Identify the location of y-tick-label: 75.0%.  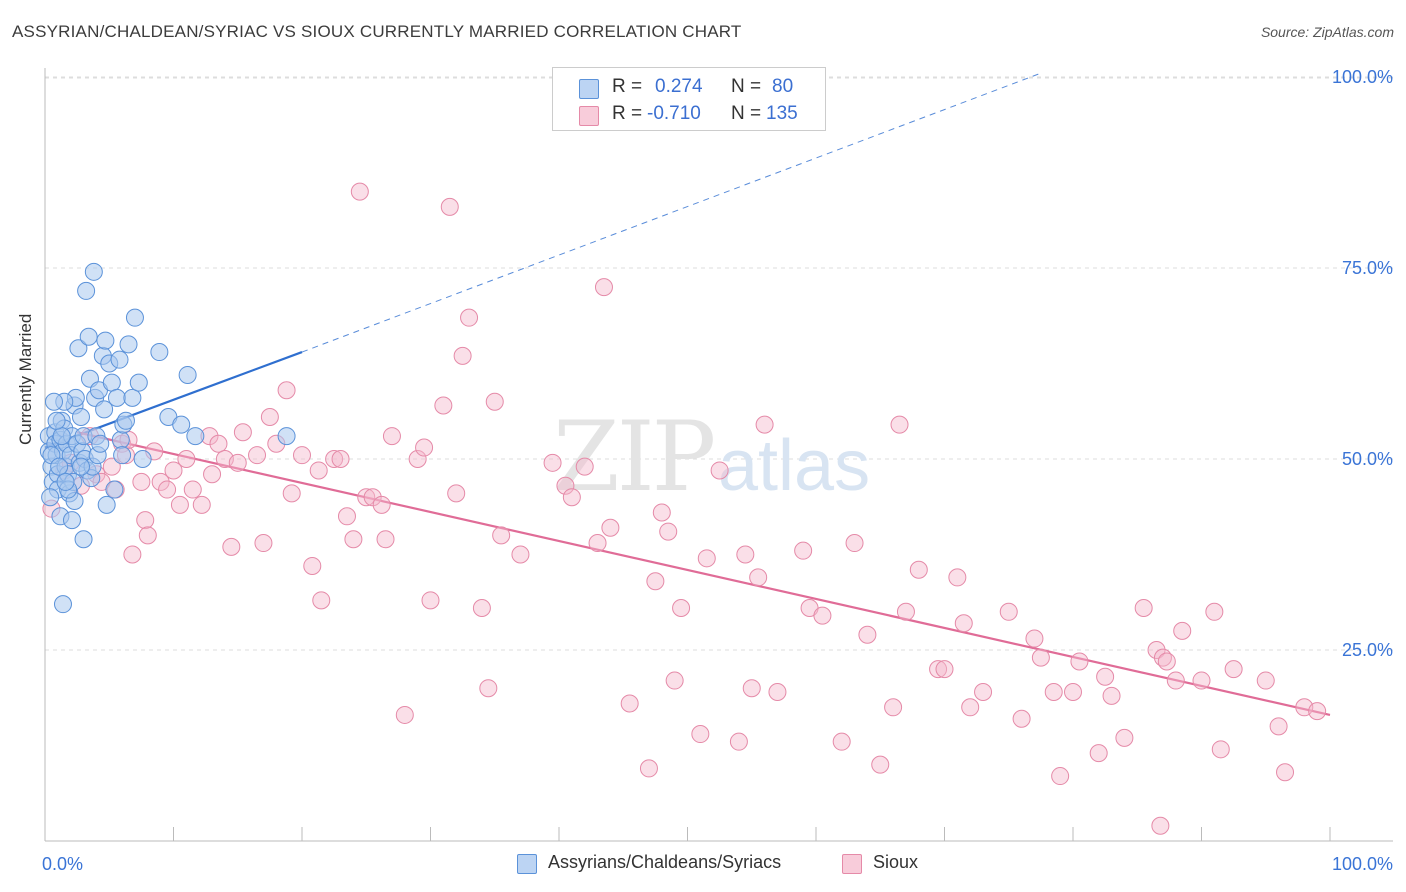
(1367, 268).